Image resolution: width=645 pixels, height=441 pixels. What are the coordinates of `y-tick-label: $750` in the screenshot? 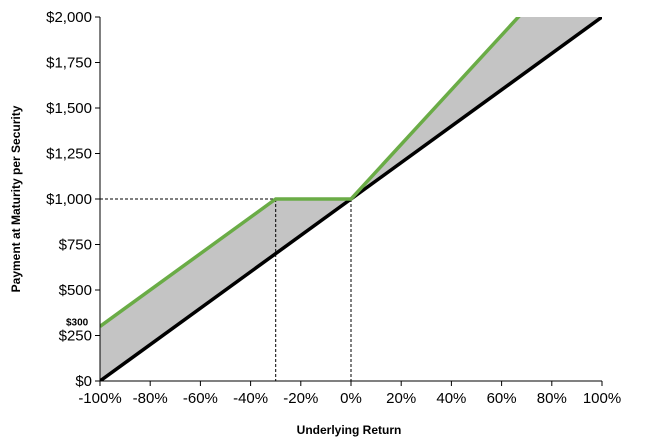 It's located at (75, 245).